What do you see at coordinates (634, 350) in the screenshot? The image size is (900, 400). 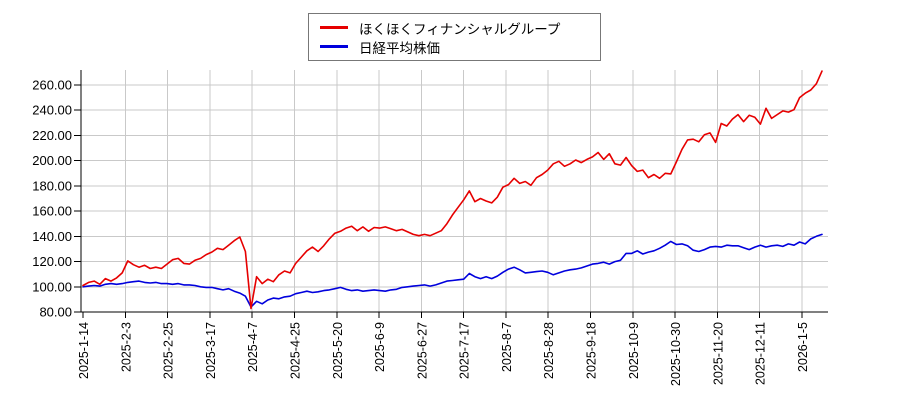 I see `x-tick-label: 2025-10-9` at bounding box center [634, 350].